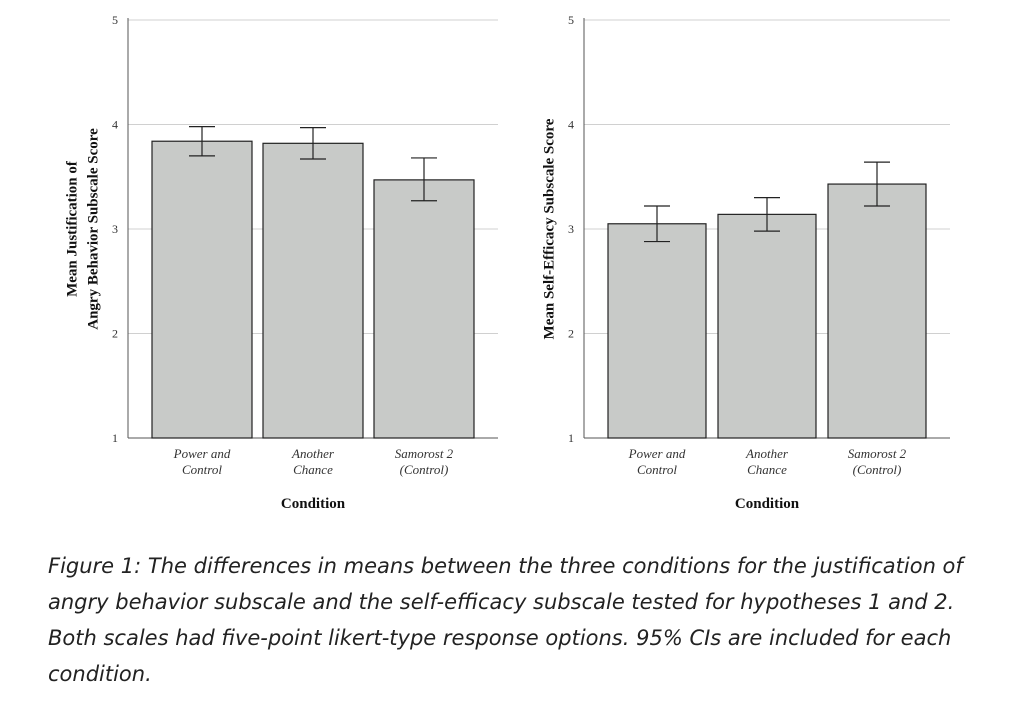  I want to click on y-axis-label: Mean Self-Efficacy Subscale Score, so click(549, 228).